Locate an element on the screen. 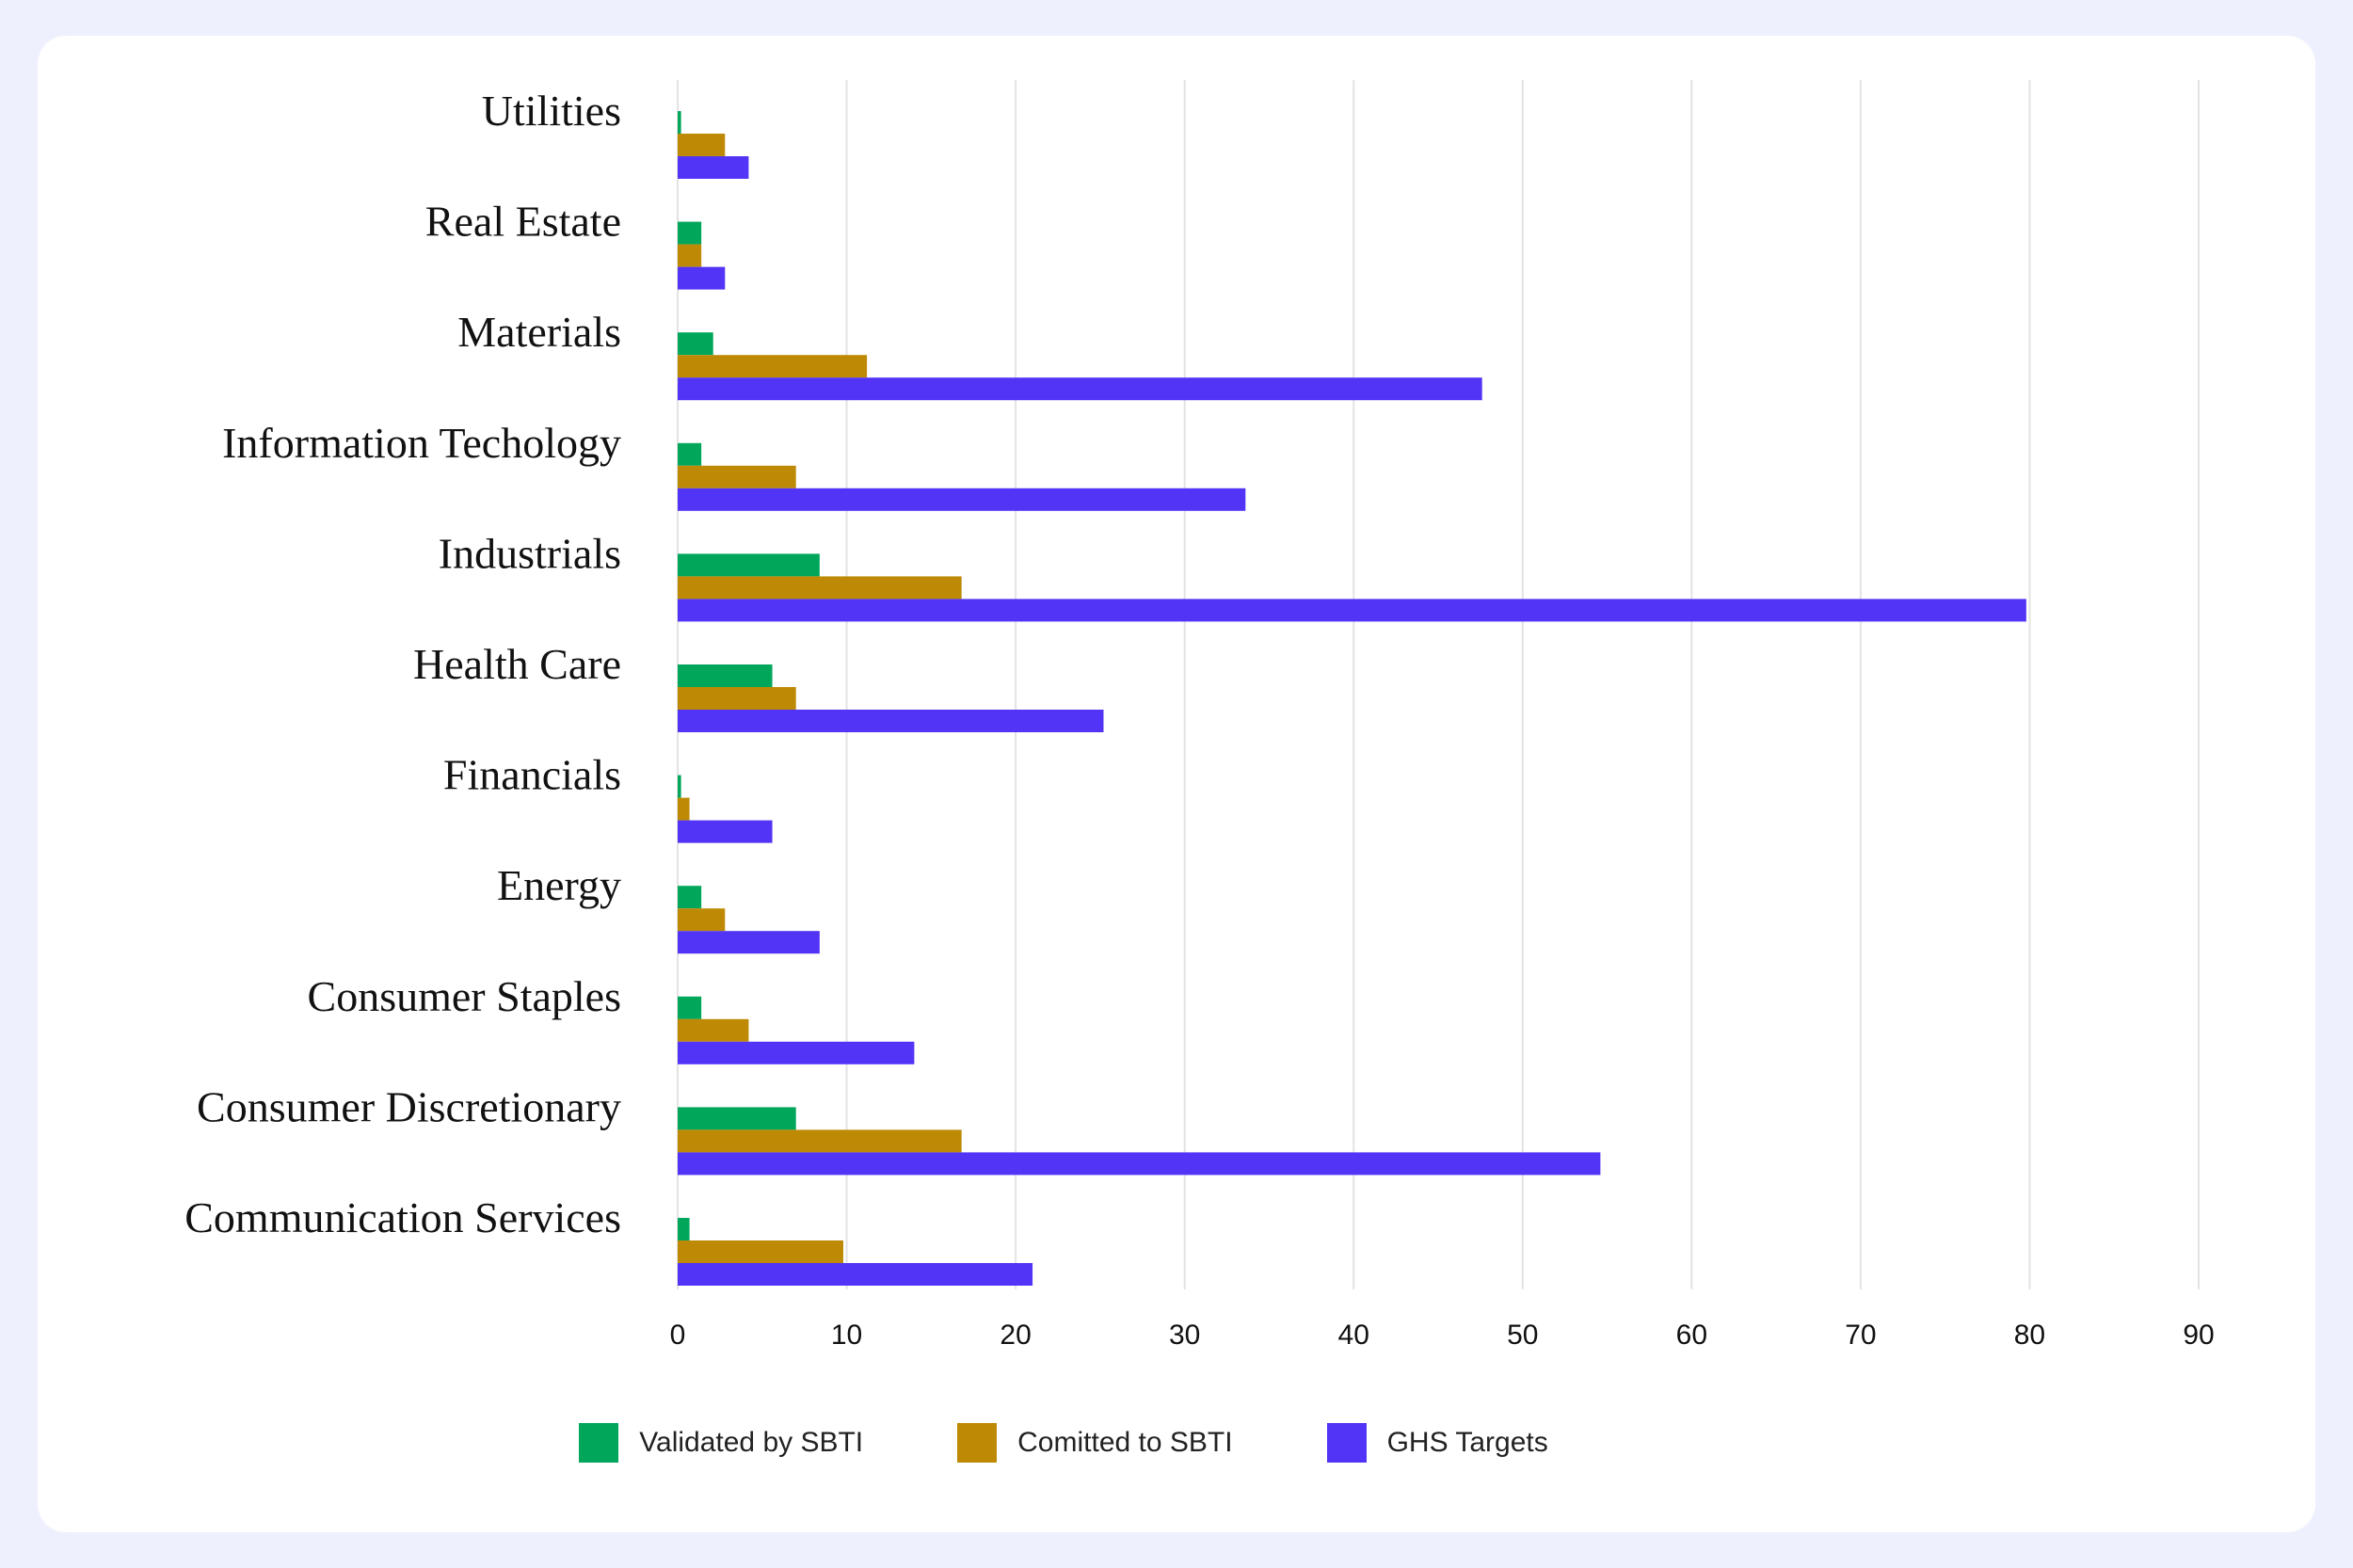 Image resolution: width=2353 pixels, height=1568 pixels. legend-item-series-2: Comitted to SBTI is located at coordinates (1095, 1443).